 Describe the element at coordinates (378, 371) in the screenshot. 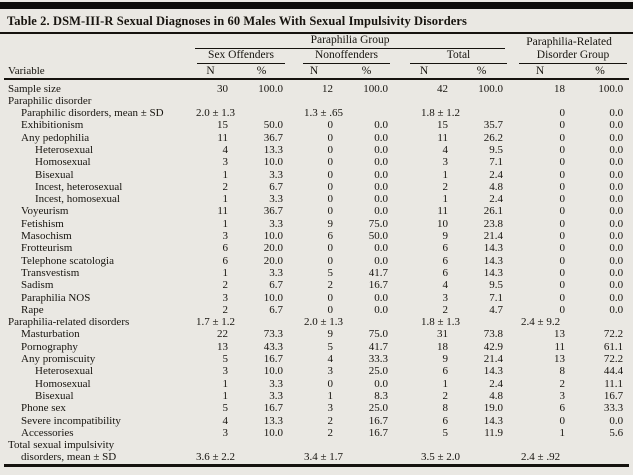

I see `pct-cell: 25.0` at that location.